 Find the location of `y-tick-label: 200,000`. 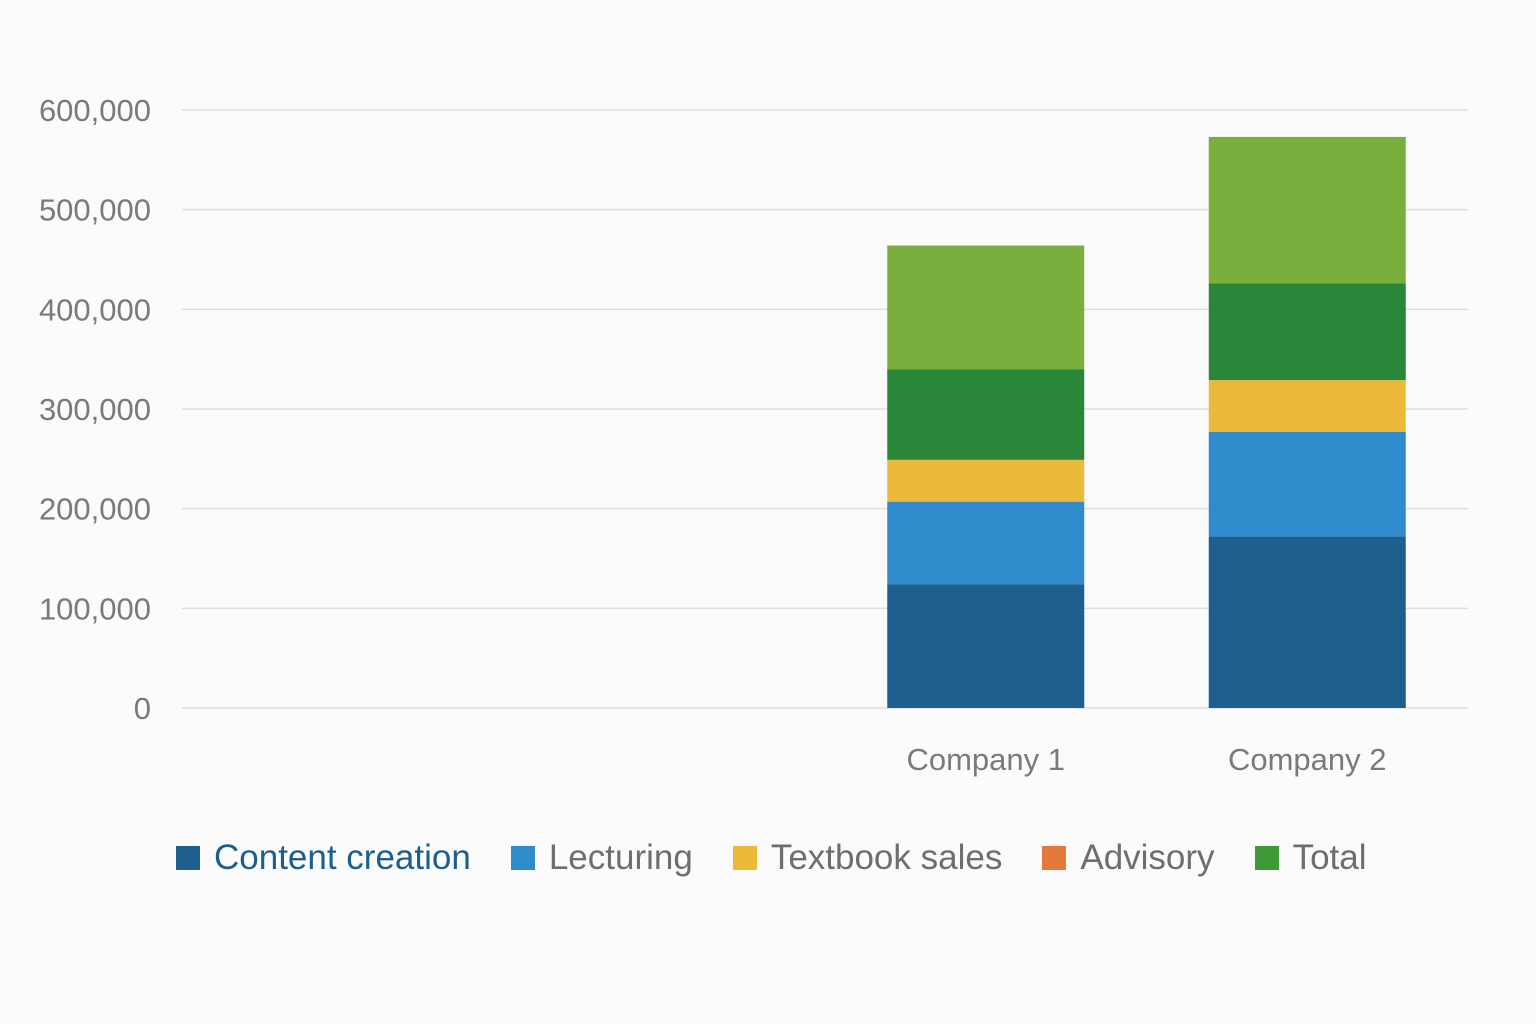

y-tick-label: 200,000 is located at coordinates (95, 509).